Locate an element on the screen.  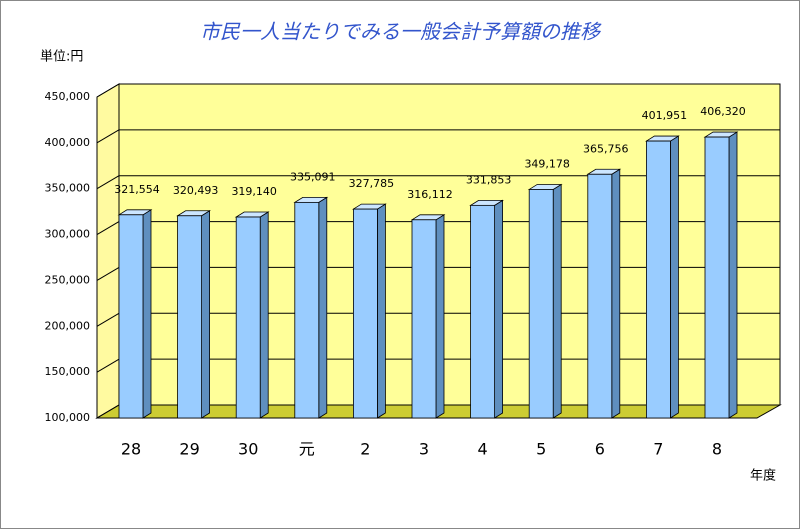
y-tick-label: 250,000 is located at coordinates (68, 279).